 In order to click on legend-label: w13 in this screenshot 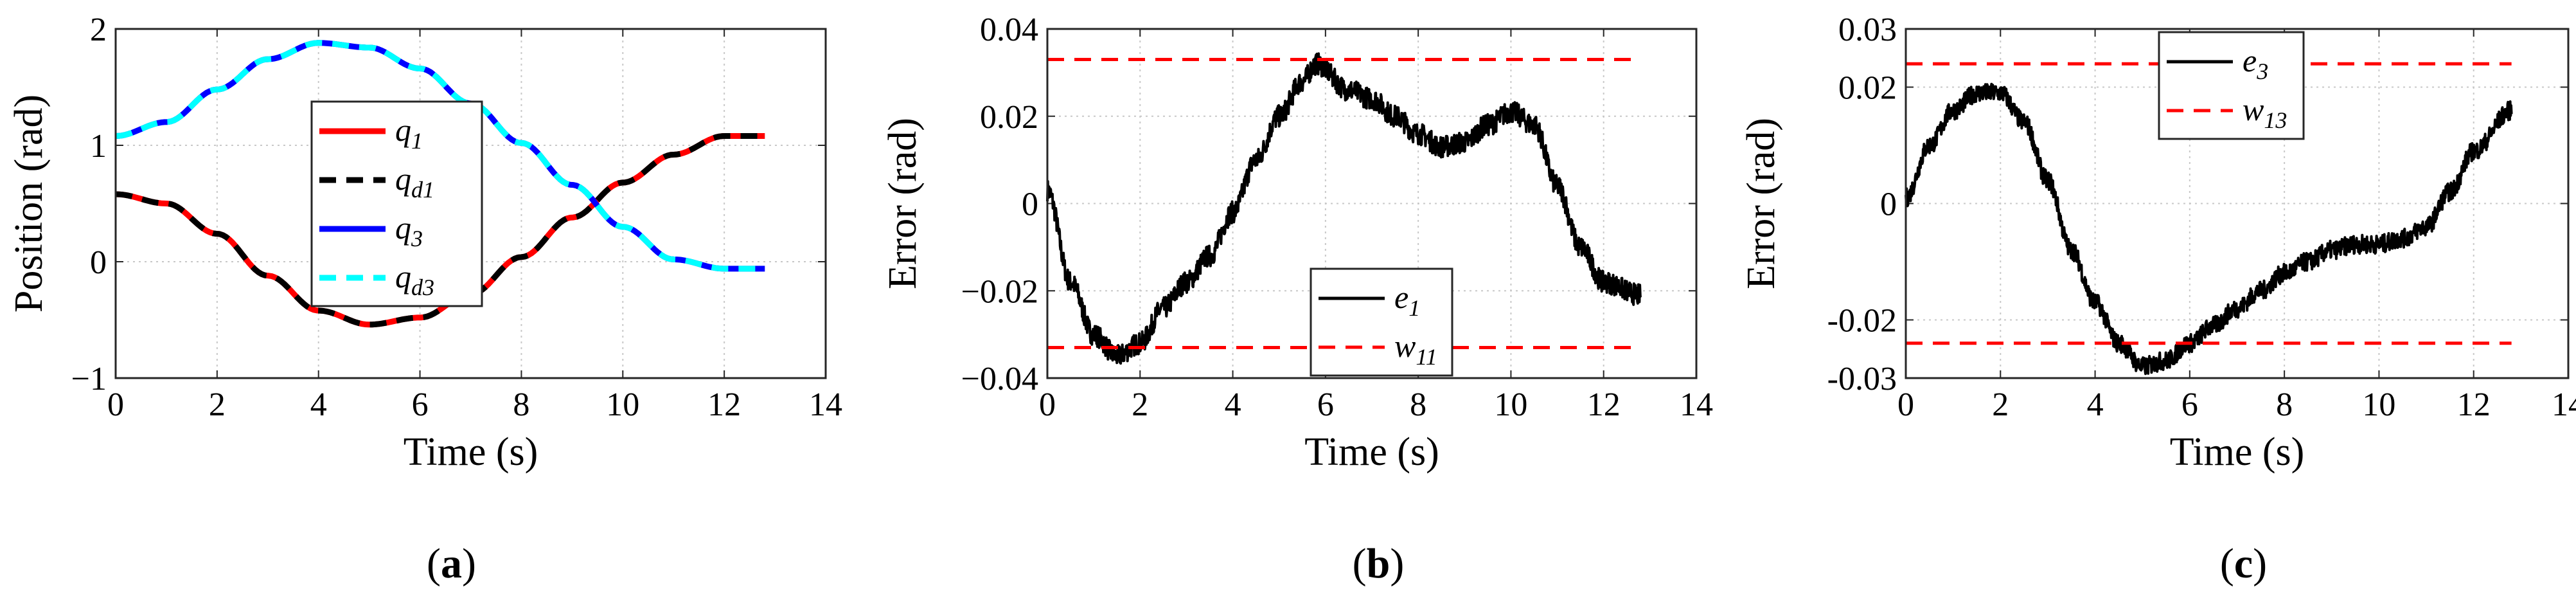, I will do `click(2265, 112)`.